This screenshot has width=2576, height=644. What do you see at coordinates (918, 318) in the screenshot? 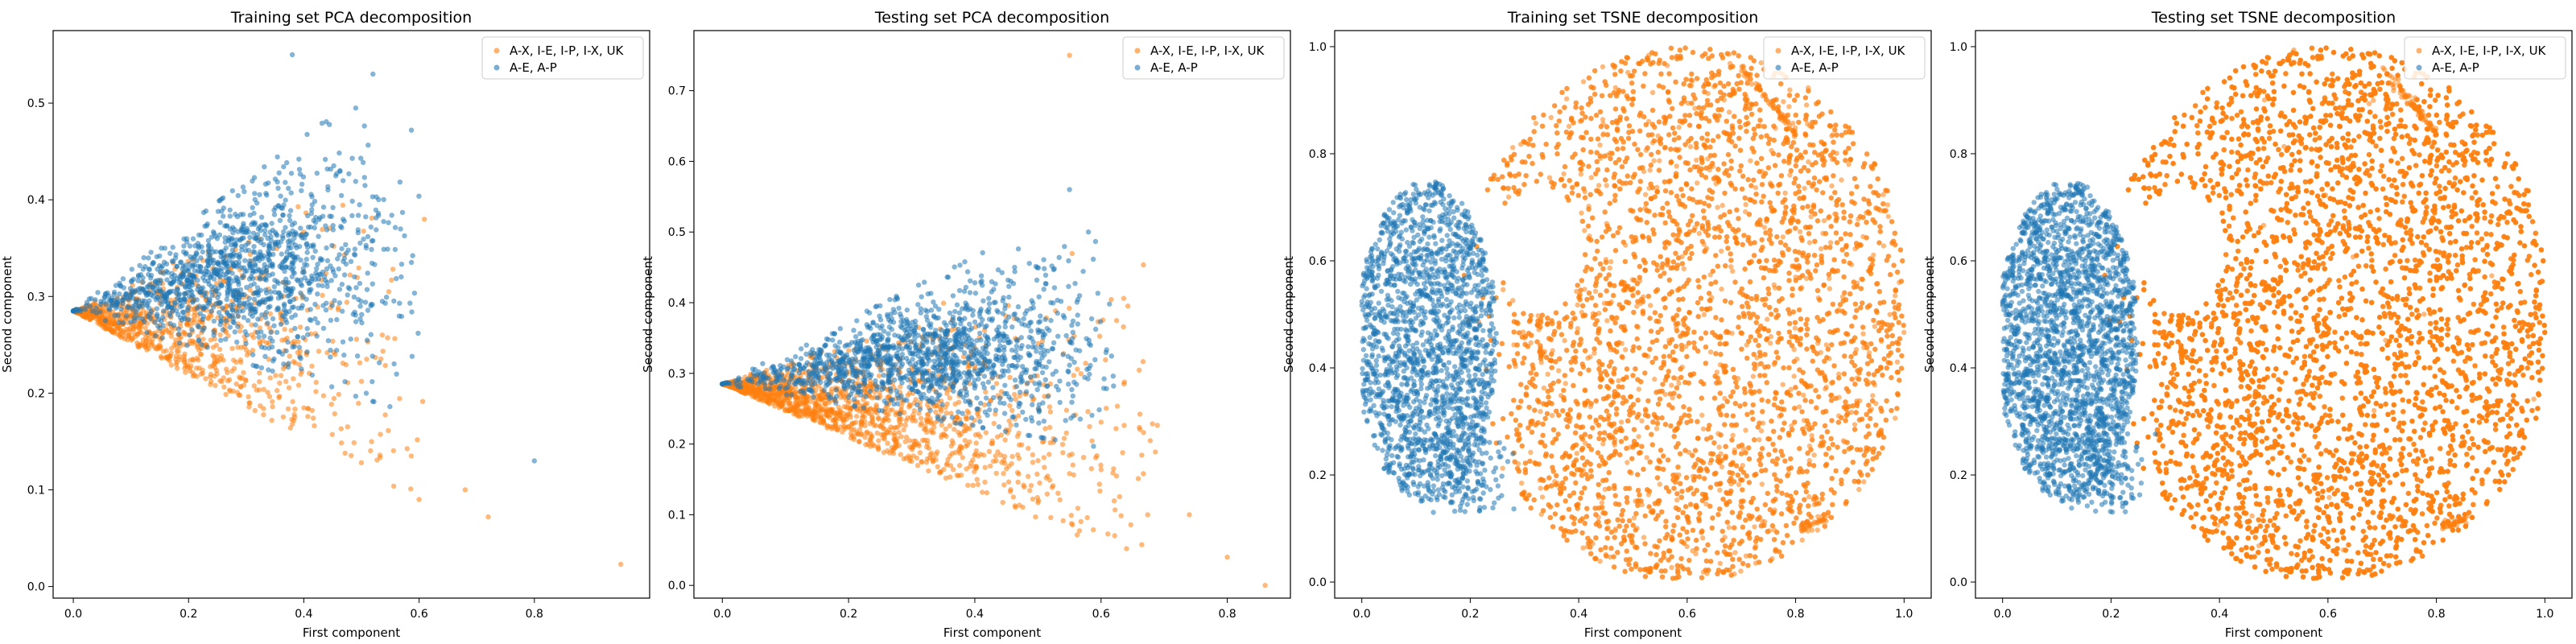
I see `series-2-points` at bounding box center [918, 318].